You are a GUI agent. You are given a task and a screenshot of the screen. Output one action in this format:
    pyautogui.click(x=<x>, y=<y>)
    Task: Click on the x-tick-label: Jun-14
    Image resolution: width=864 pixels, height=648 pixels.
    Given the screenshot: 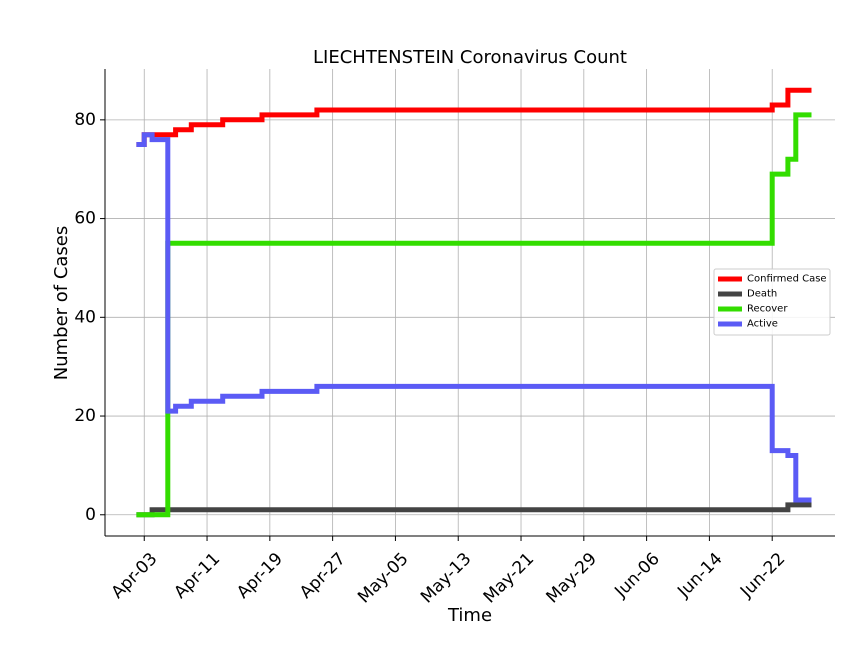 What is the action you would take?
    pyautogui.click(x=699, y=575)
    